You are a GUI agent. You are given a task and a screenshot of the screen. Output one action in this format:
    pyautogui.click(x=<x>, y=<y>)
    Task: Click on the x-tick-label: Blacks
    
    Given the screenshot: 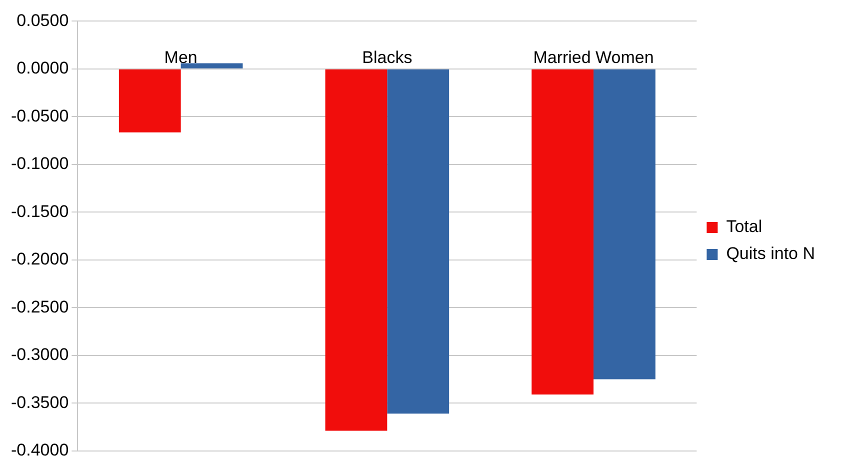 What is the action you would take?
    pyautogui.click(x=387, y=58)
    